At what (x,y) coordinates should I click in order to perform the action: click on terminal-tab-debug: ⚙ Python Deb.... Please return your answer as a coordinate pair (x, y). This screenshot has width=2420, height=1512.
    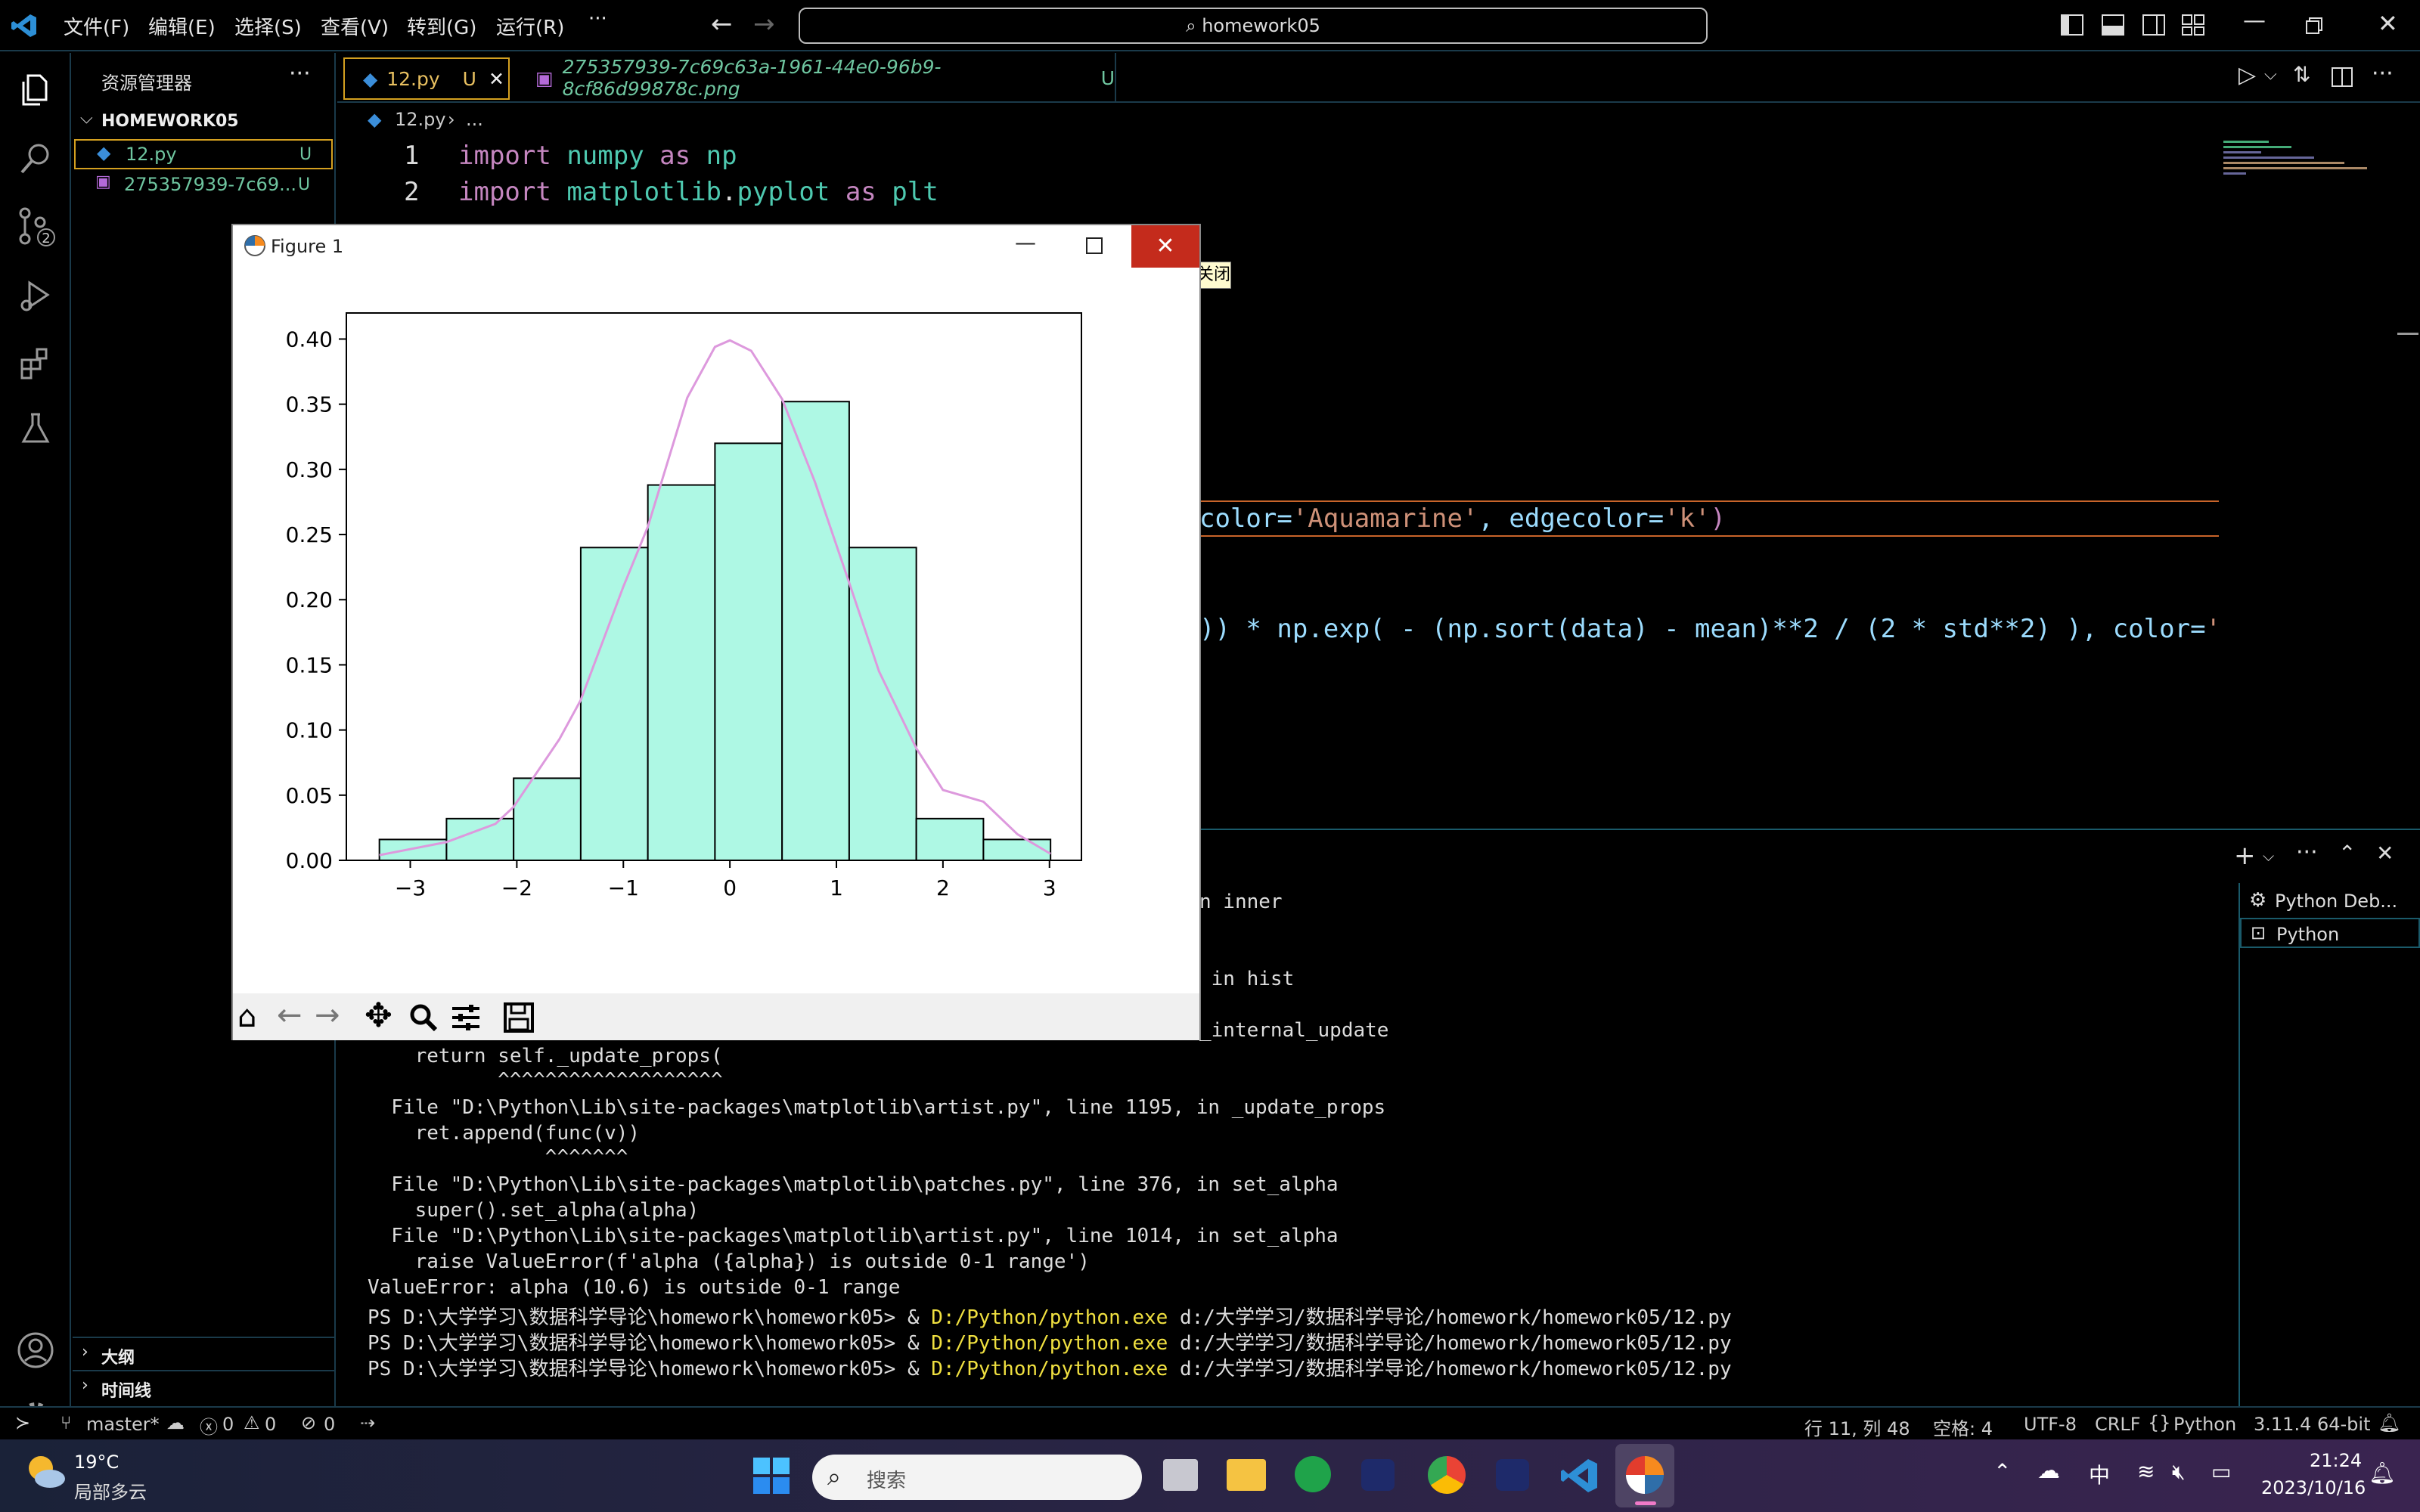
    Looking at the image, I should click on (2323, 900).